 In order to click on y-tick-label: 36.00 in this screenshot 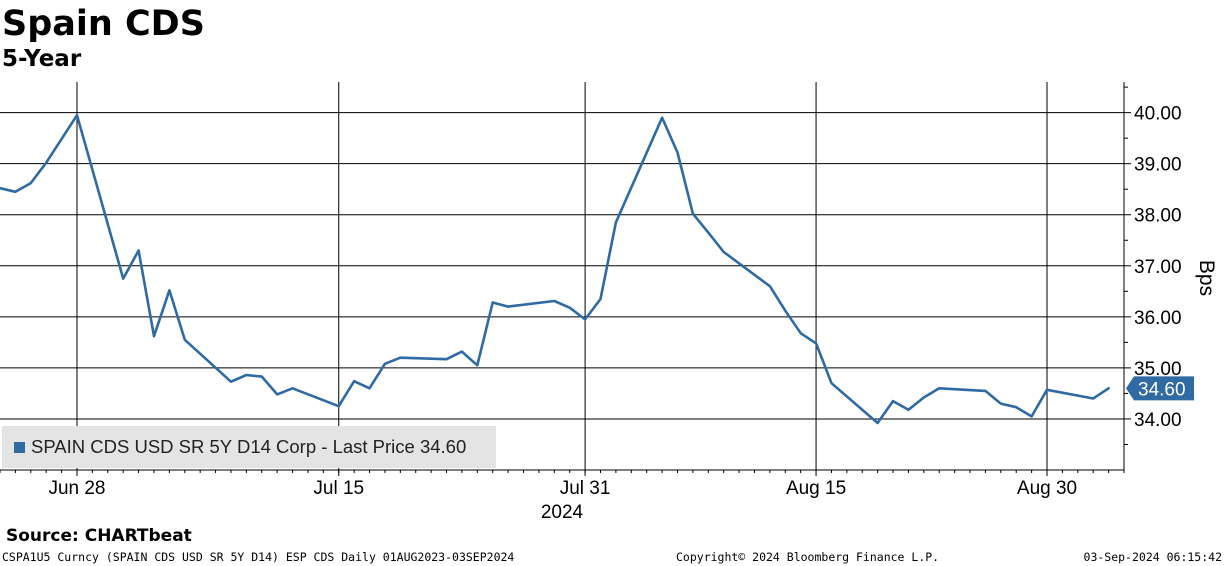, I will do `click(1158, 318)`.